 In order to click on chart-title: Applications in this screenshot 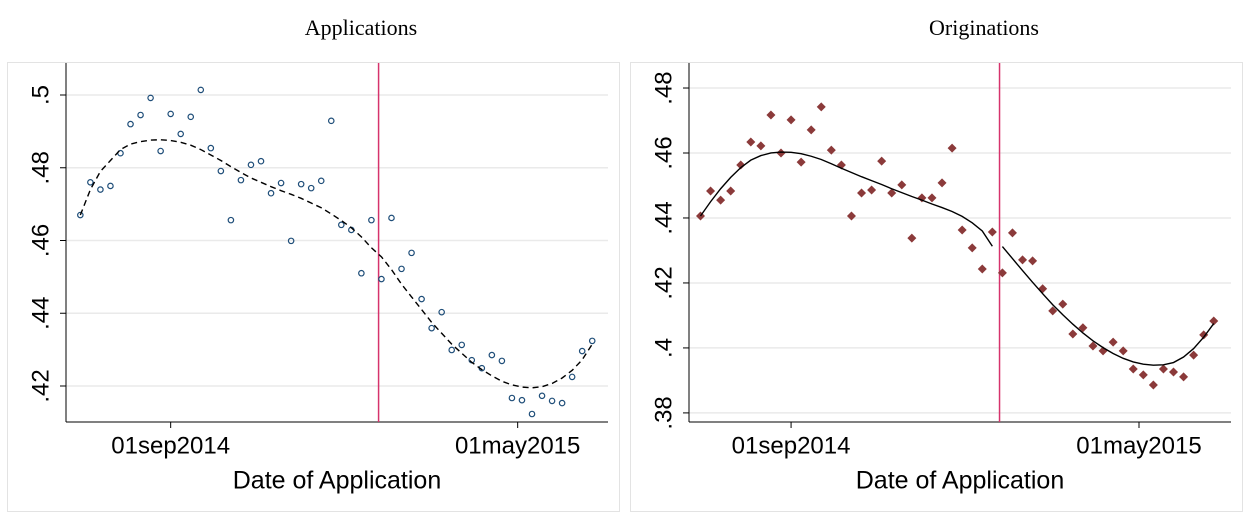, I will do `click(361, 27)`.